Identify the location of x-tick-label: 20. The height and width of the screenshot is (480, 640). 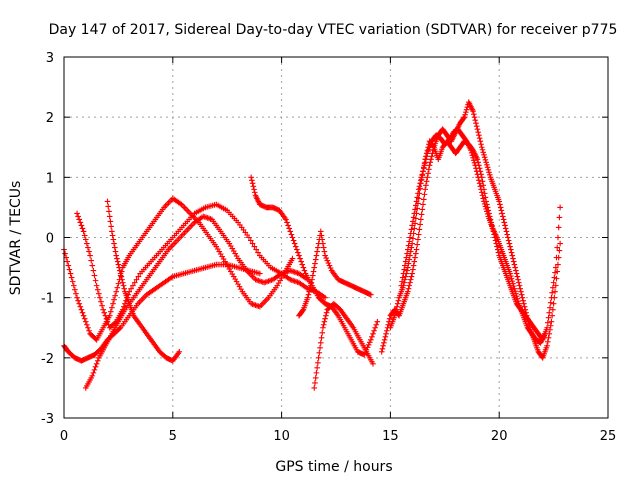
(499, 436).